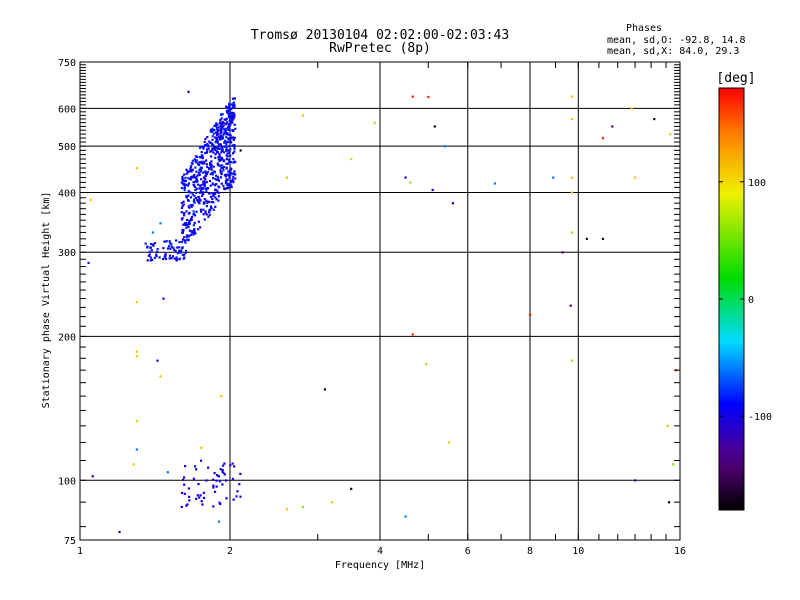  Describe the element at coordinates (578, 551) in the screenshot. I see `x-tick-label: 10` at that location.